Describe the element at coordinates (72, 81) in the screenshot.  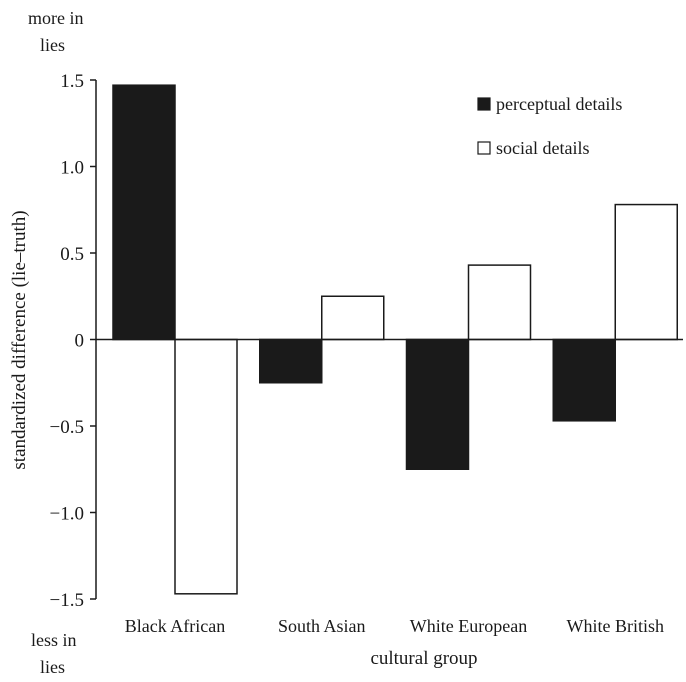
I see `y-tick-label: 1.5` at that location.